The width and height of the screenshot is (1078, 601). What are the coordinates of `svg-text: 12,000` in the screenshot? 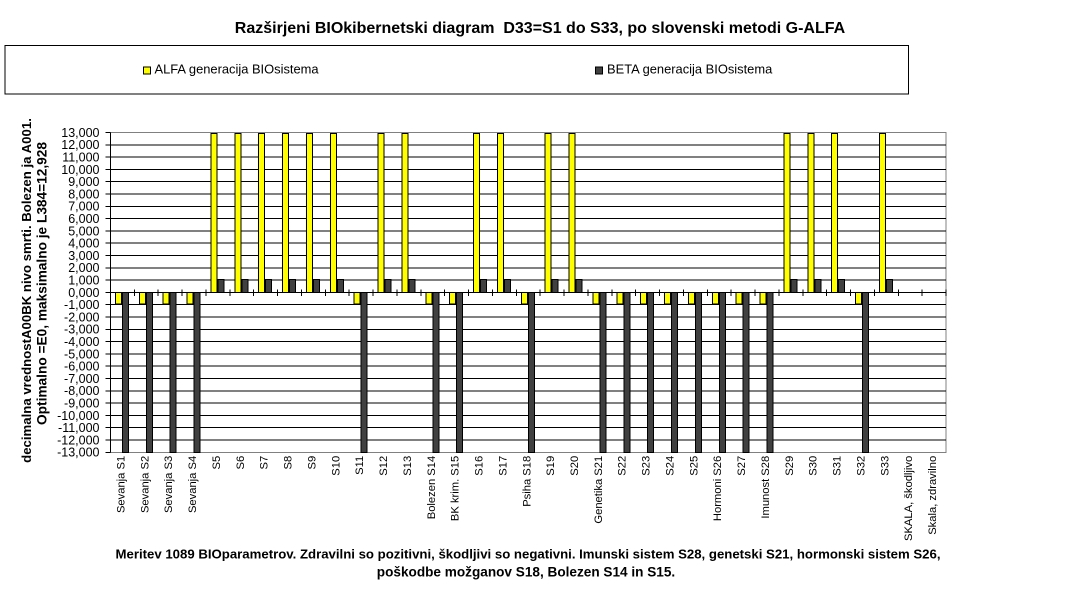 It's located at (80, 145).